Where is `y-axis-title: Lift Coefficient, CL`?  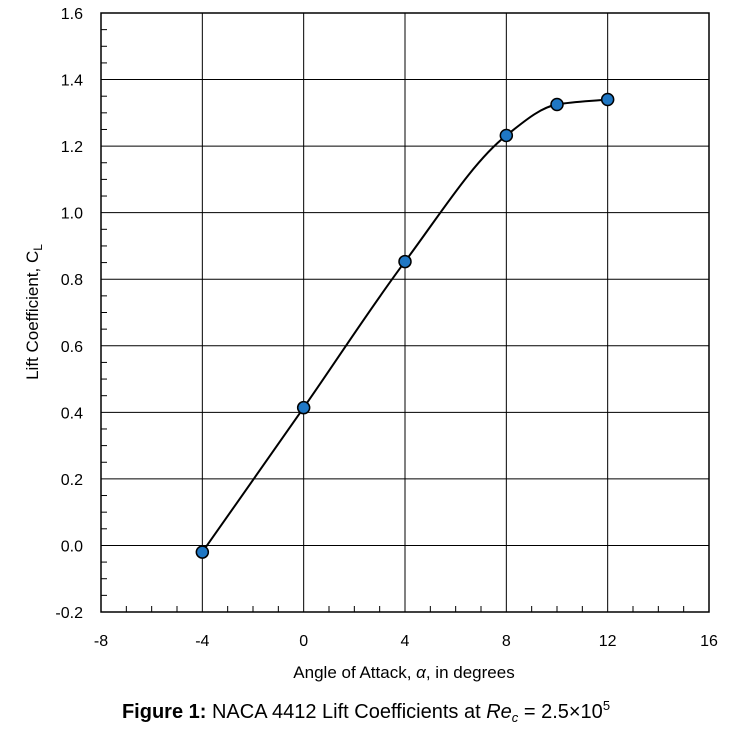
y-axis-title: Lift Coefficient, CL is located at coordinates (34, 312).